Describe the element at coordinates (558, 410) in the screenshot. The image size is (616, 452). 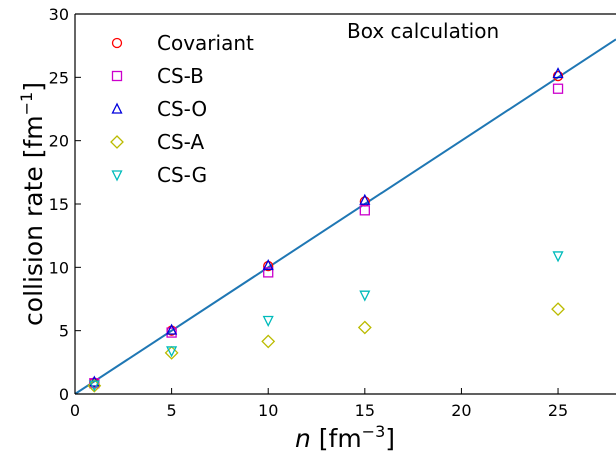
I see `x-tick-label: 25` at that location.